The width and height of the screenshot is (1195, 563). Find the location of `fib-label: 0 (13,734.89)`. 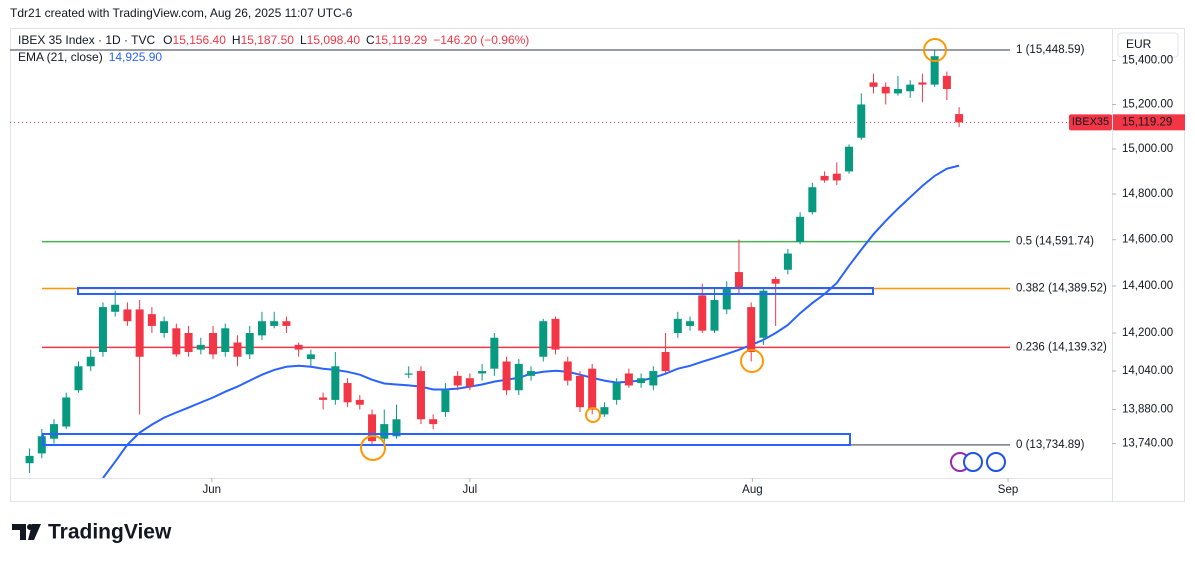

fib-label: 0 (13,734.89) is located at coordinates (1050, 445).